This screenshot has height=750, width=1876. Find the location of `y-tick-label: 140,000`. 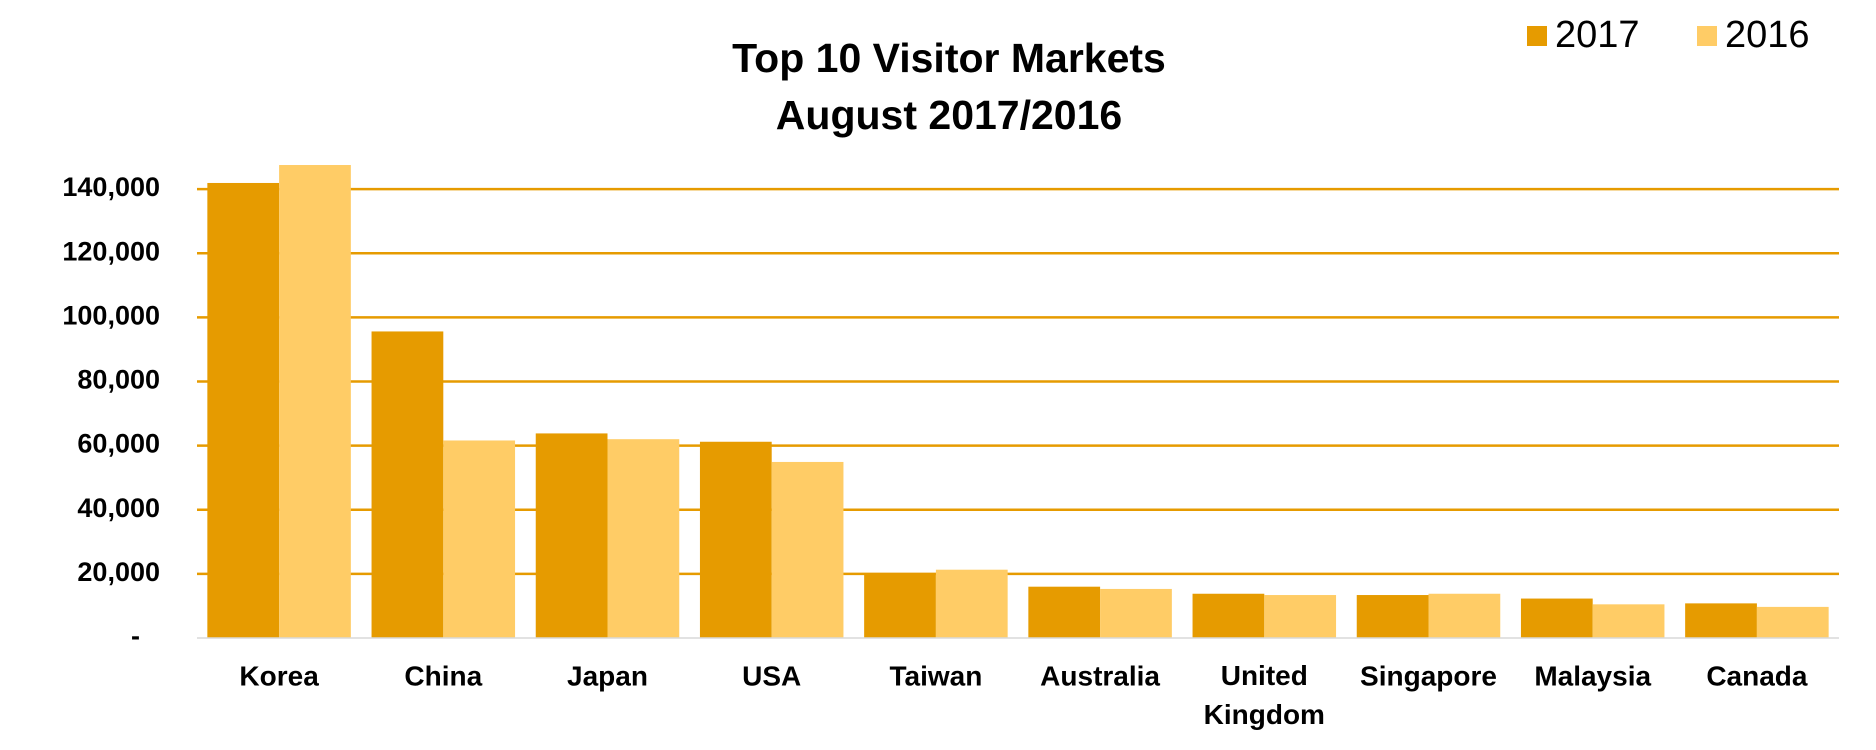

y-tick-label: 140,000 is located at coordinates (111, 187).